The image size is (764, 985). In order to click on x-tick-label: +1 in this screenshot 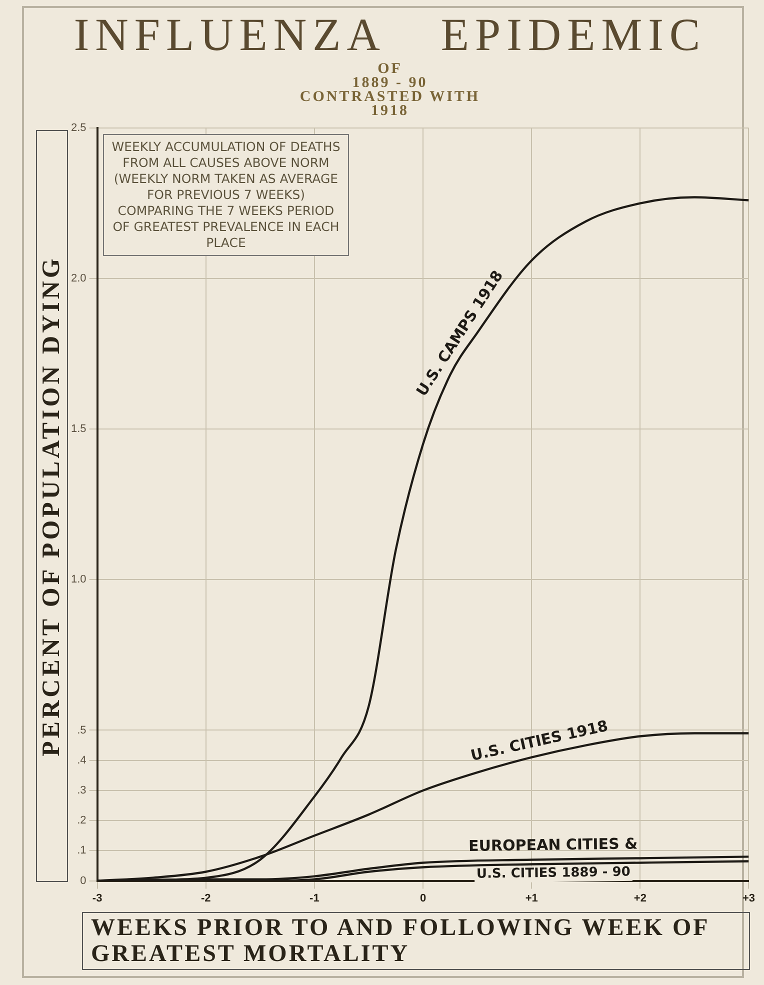, I will do `click(531, 898)`.